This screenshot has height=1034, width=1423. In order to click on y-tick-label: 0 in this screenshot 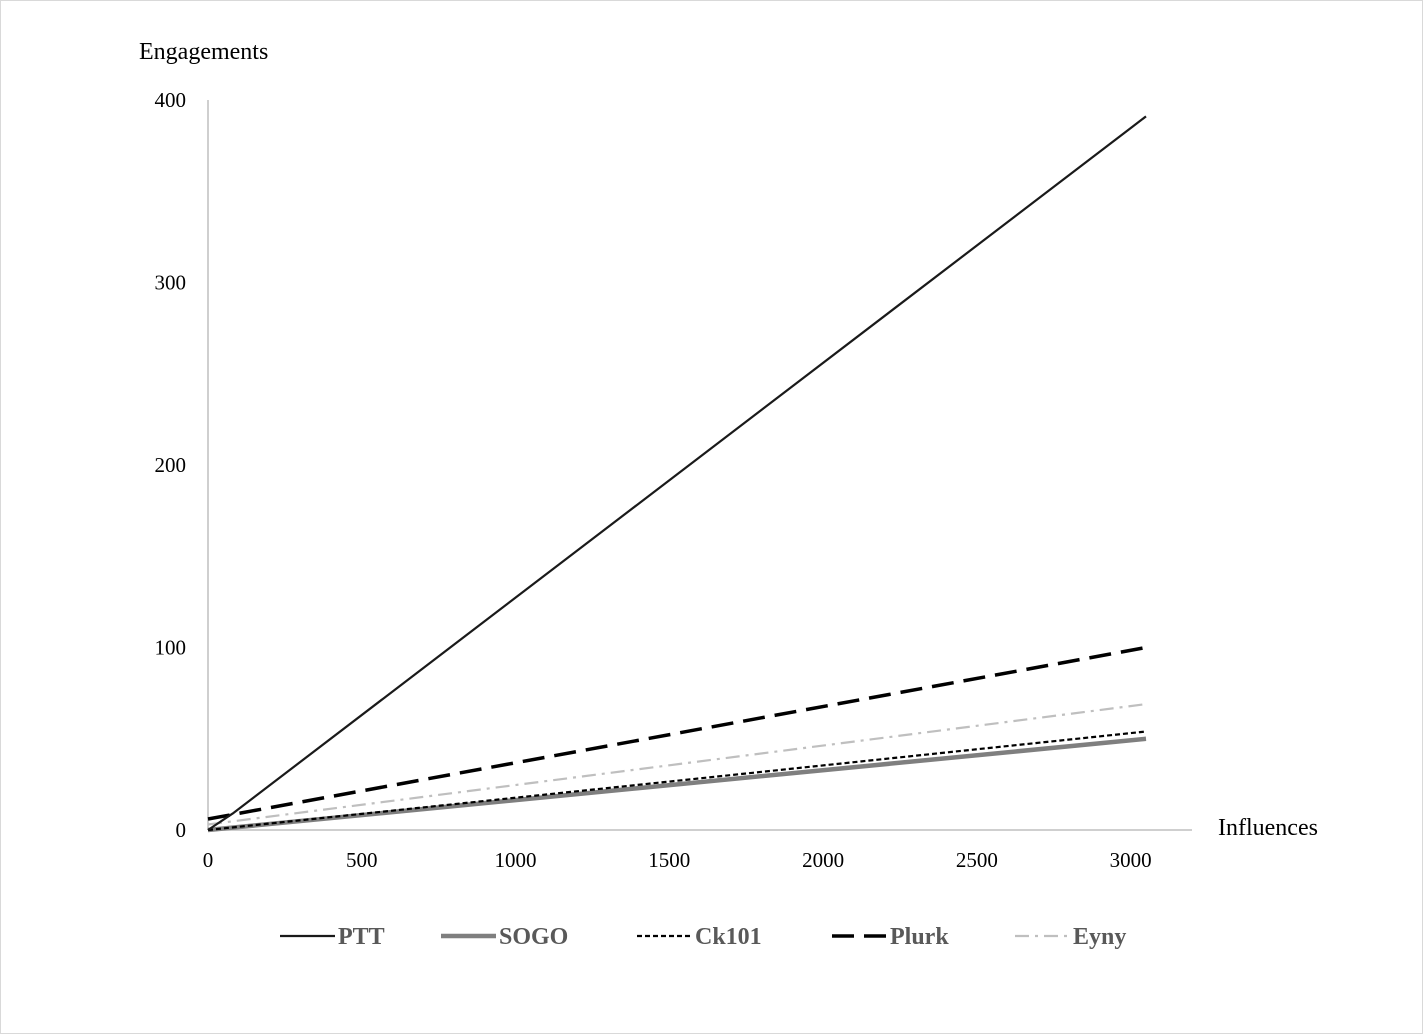, I will do `click(181, 830)`.